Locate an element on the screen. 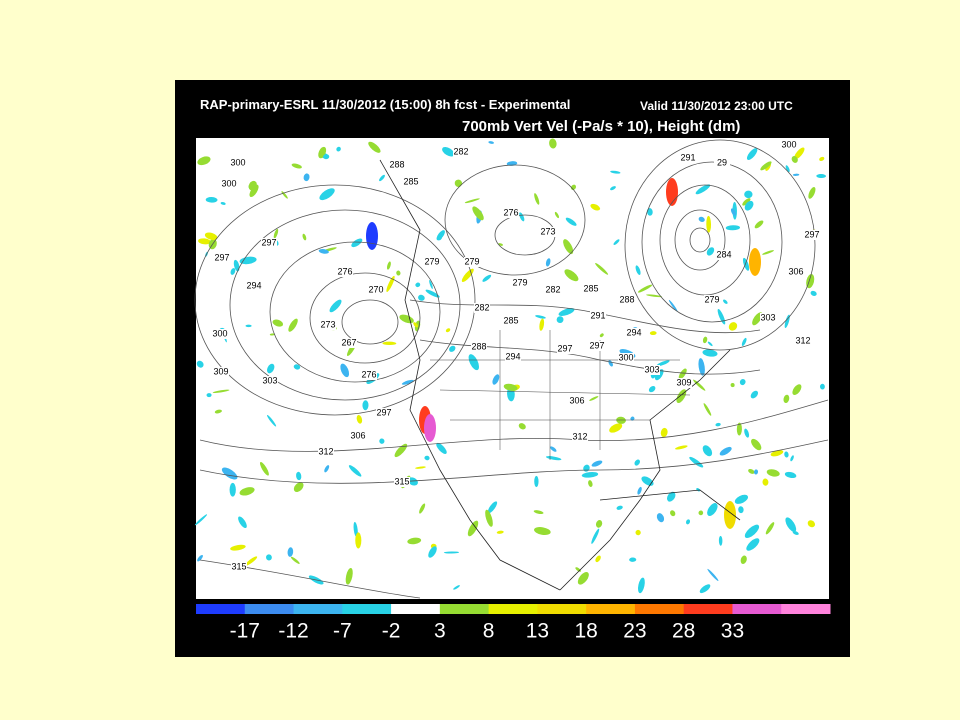  contour-label: 300 is located at coordinates (788, 144).